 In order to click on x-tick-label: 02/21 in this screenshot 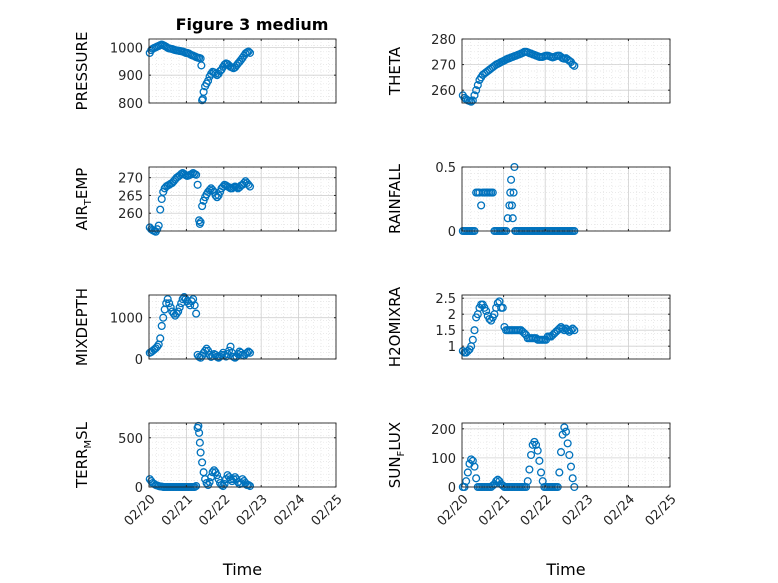, I will do `click(177, 510)`.